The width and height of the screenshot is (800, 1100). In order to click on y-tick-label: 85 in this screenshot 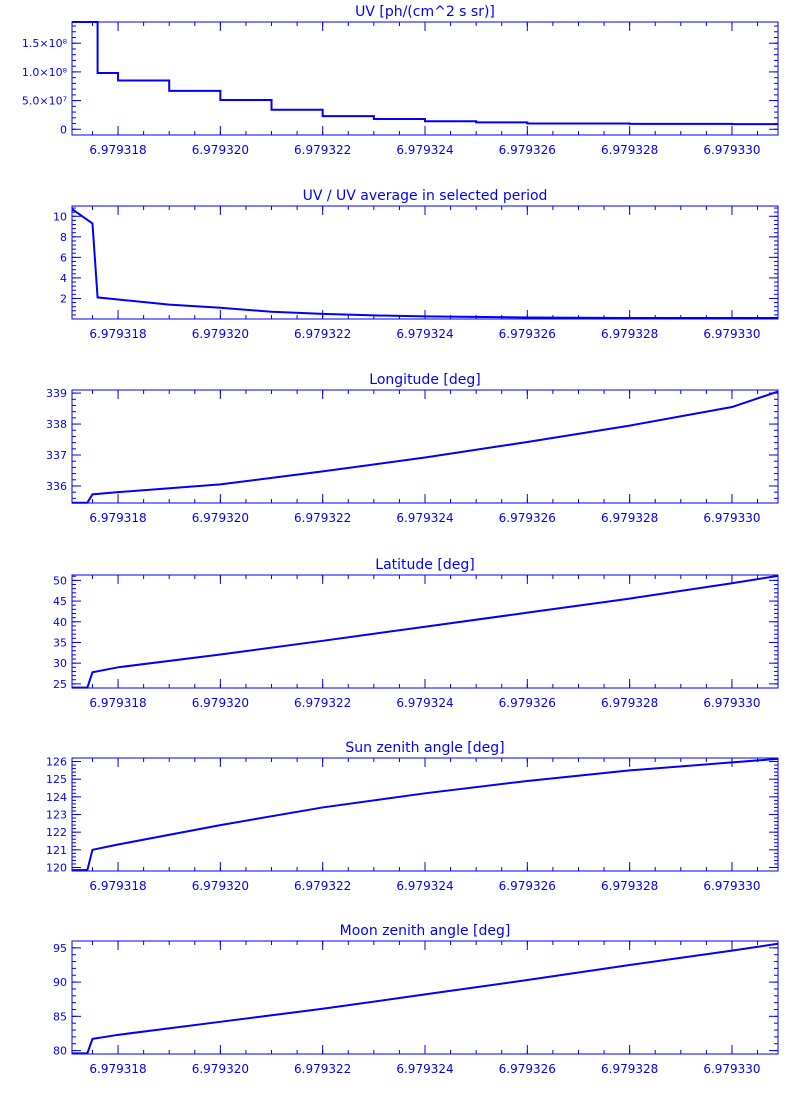, I will do `click(60, 1016)`.